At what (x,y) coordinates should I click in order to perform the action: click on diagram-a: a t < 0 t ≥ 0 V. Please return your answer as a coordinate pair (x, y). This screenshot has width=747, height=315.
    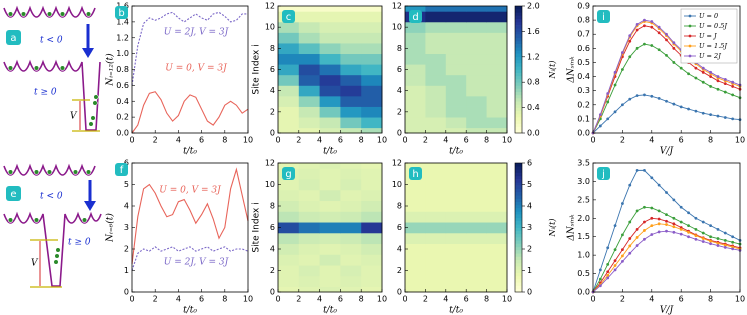
    Looking at the image, I should click on (52, 68).